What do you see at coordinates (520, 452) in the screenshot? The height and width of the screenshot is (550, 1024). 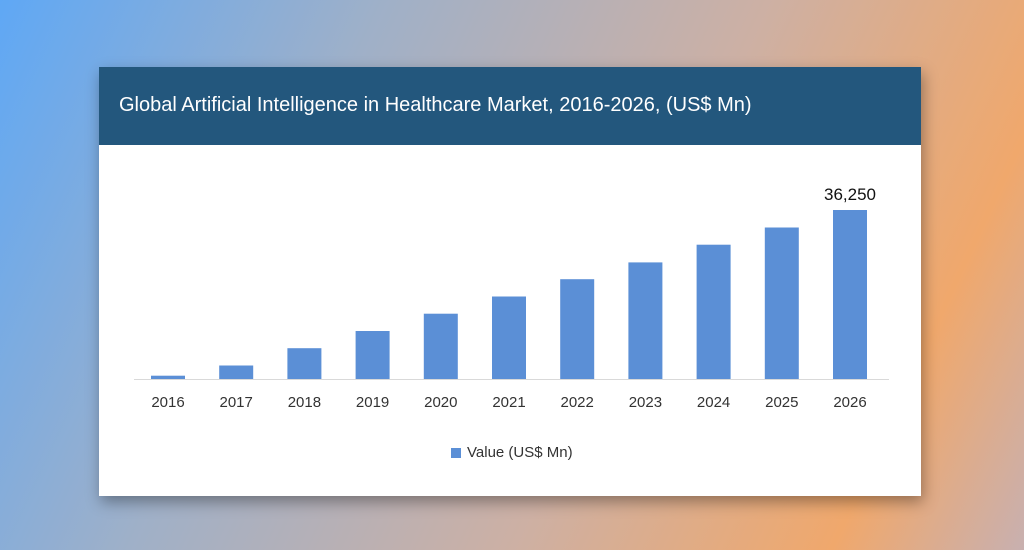 I see `legend-label: Value (US$ Mn)` at bounding box center [520, 452].